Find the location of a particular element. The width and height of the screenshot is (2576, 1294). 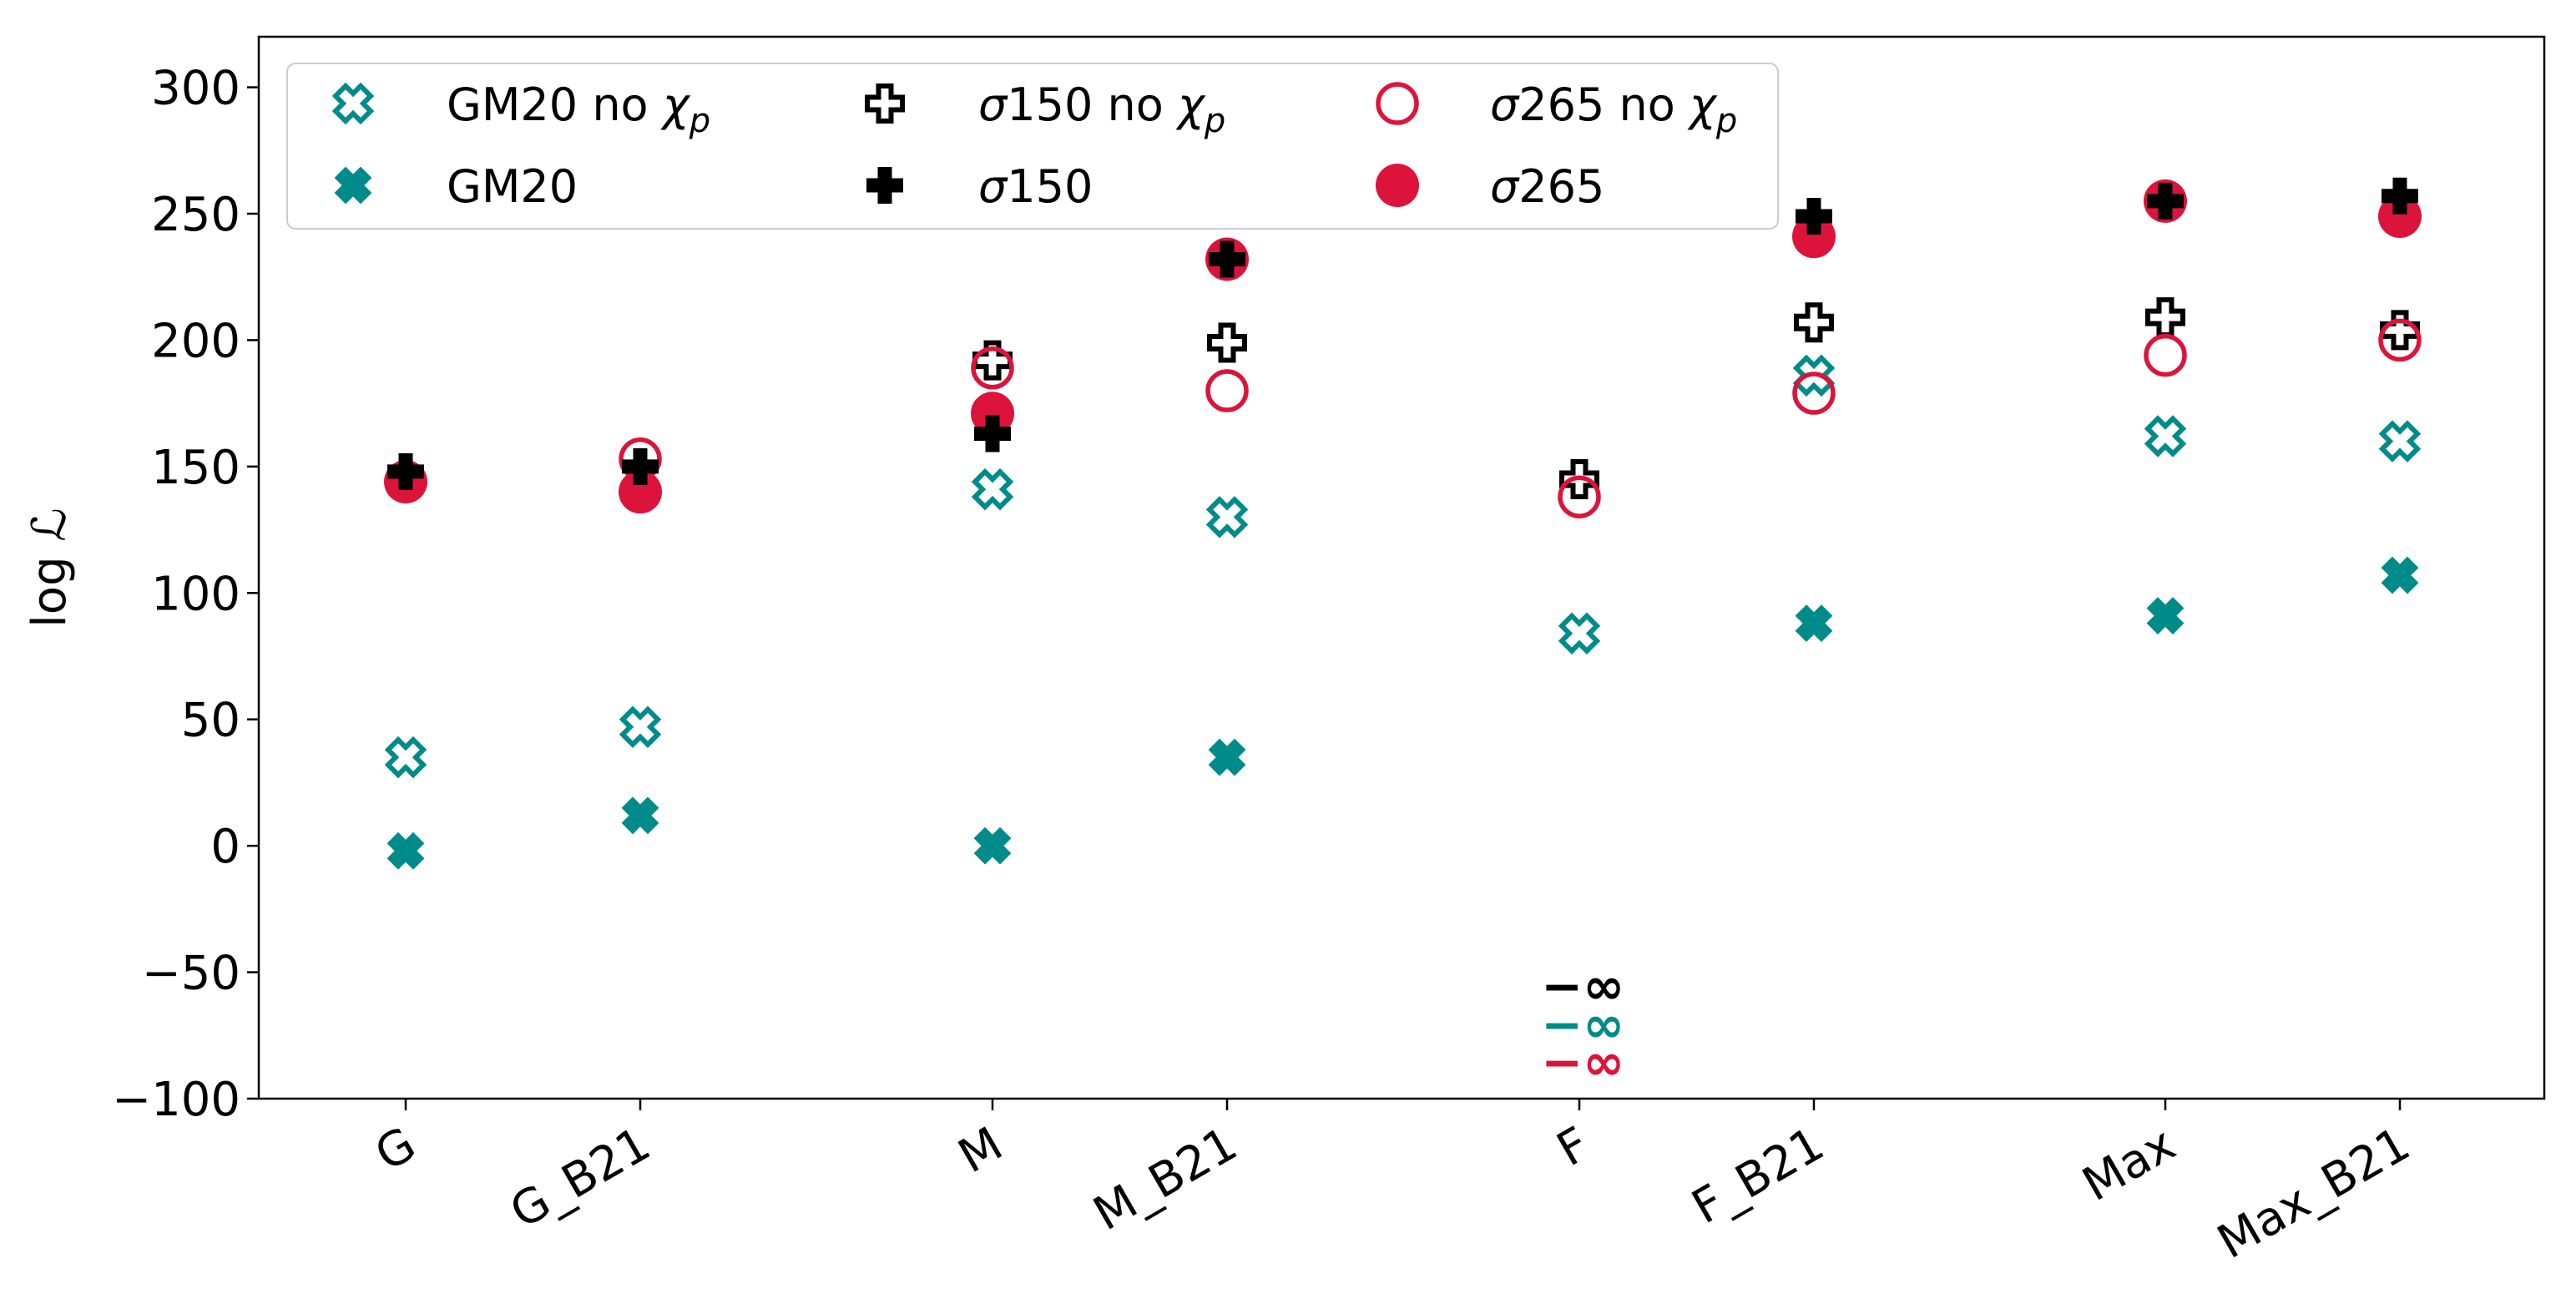

legend-label-sub: p is located at coordinates (699, 121).